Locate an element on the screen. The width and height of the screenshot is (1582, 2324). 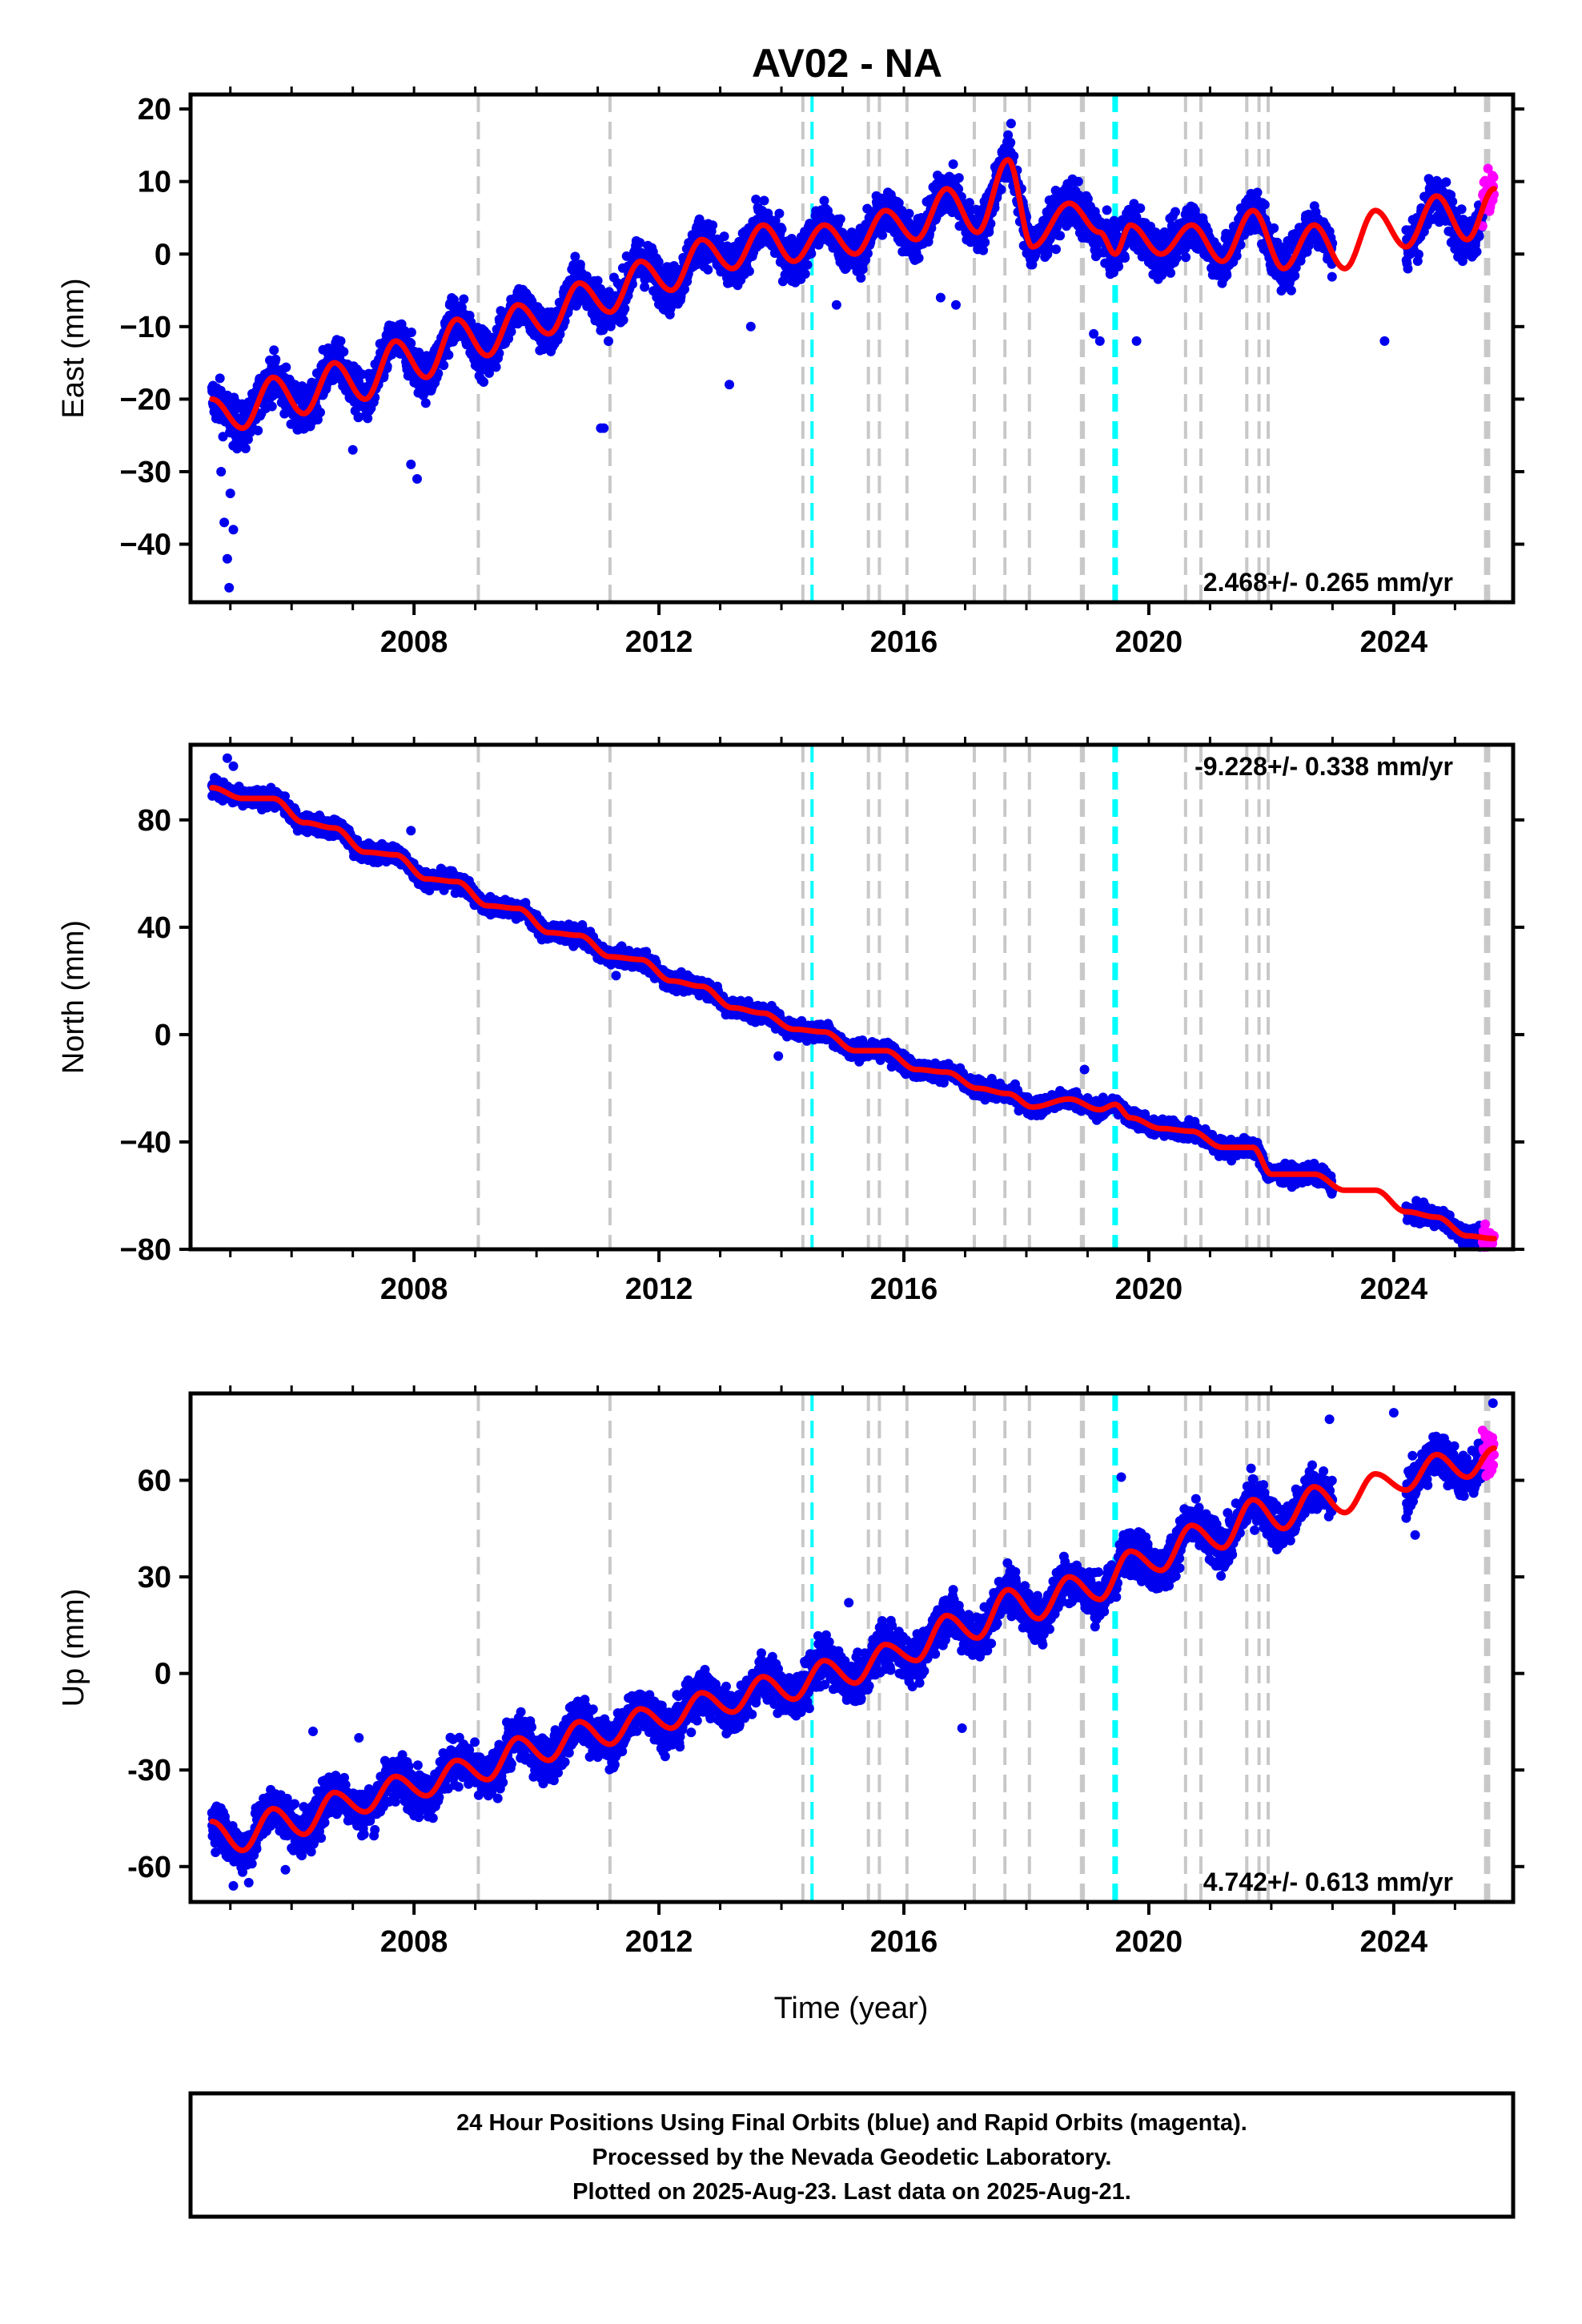
east-x-tick-label: 2012 is located at coordinates (659, 642).